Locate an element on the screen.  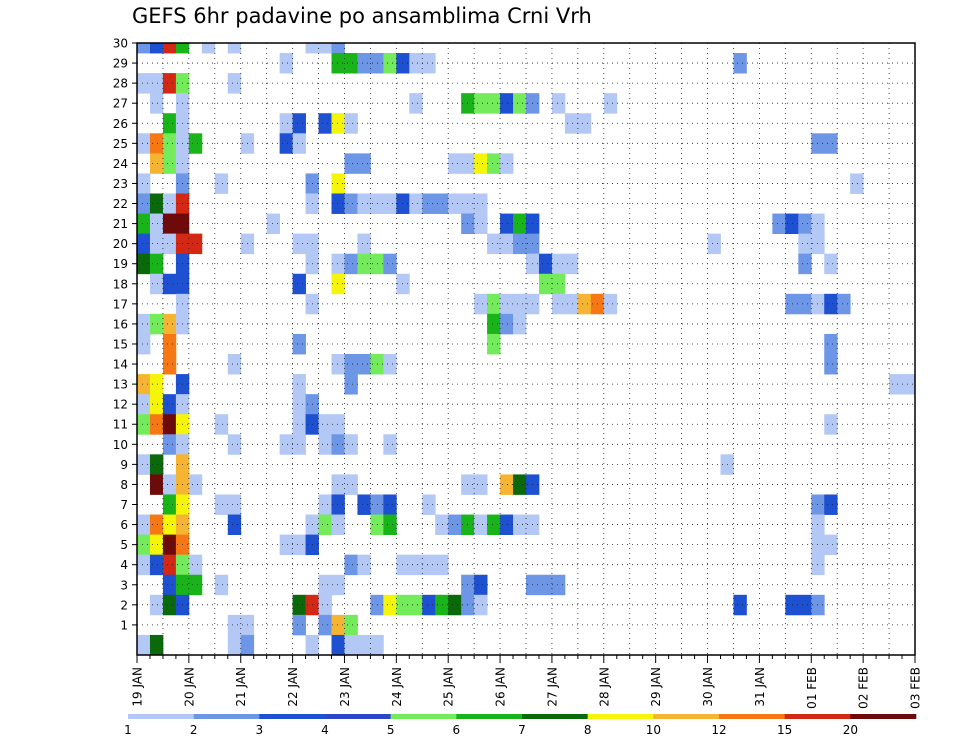
heatmap-cell-m19-s34 is located at coordinates (571, 264).